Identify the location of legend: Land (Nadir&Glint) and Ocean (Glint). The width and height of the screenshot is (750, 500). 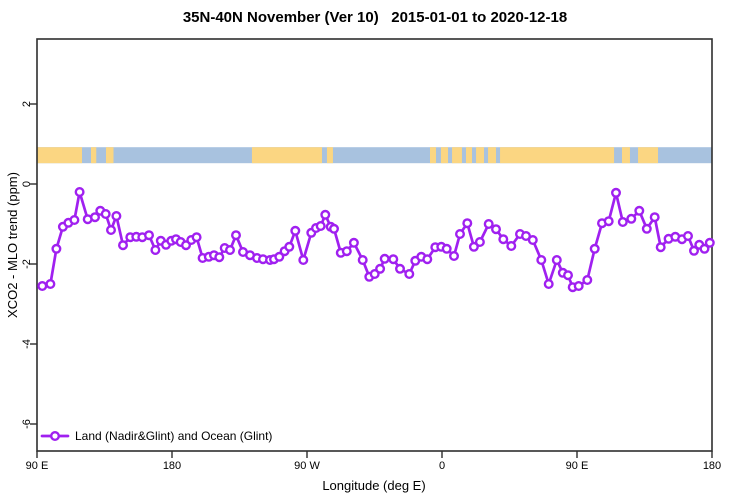
(156, 436).